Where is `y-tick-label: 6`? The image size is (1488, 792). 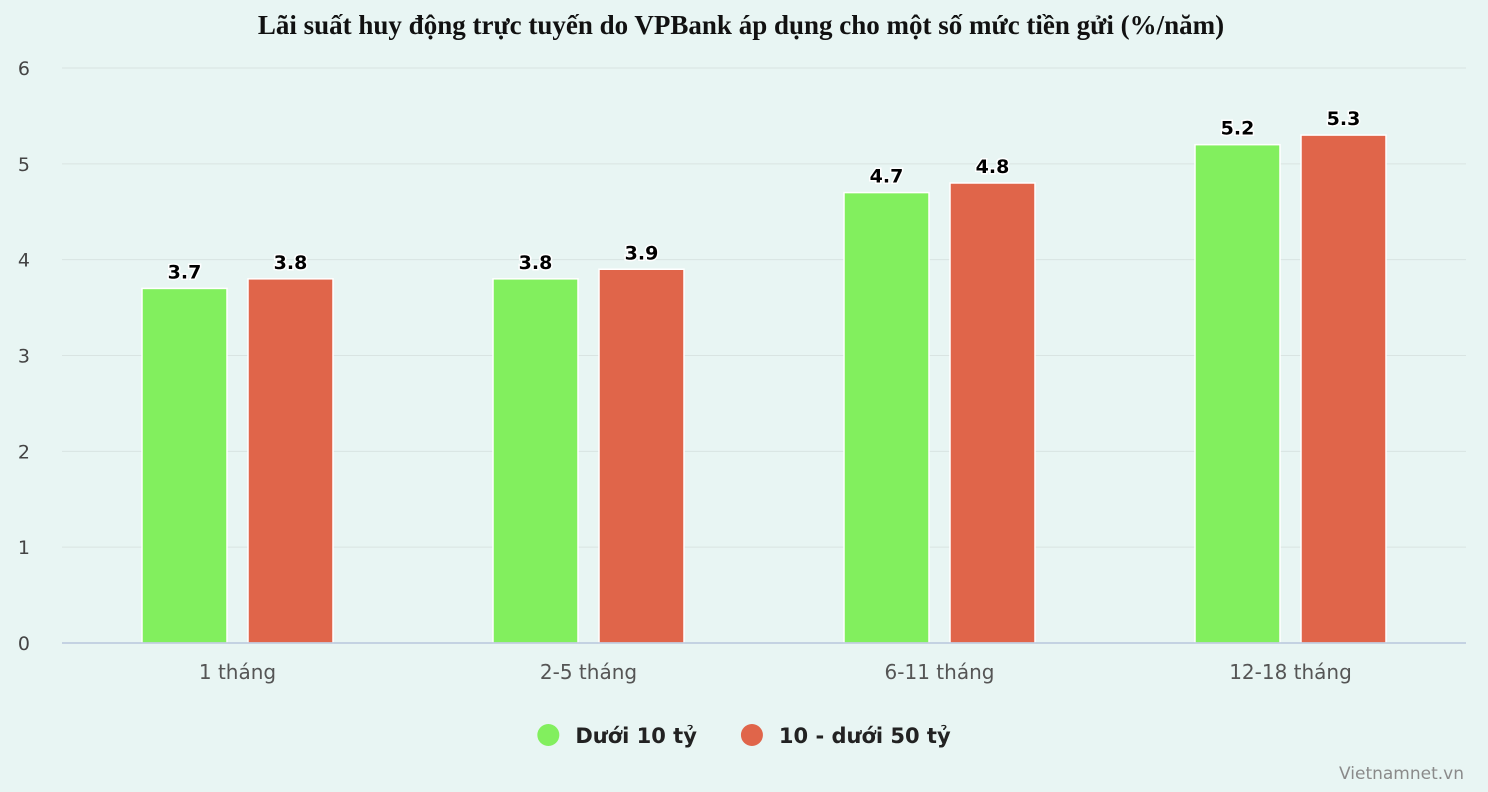 y-tick-label: 6 is located at coordinates (24, 69).